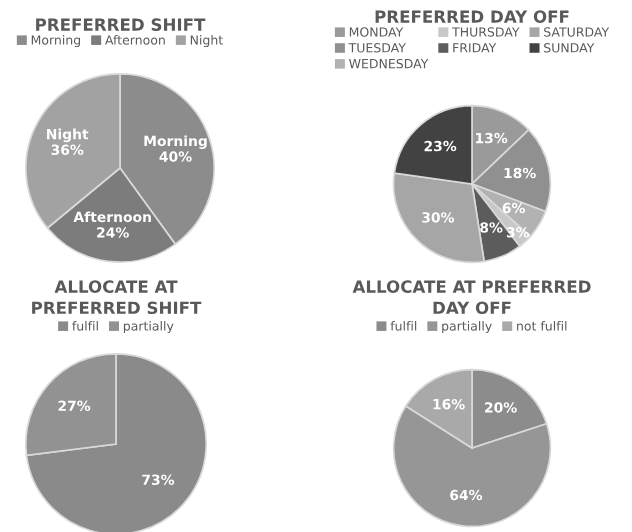  Describe the element at coordinates (472, 16) in the screenshot. I see `chart-title: PREFERRED DAY OFF` at that location.